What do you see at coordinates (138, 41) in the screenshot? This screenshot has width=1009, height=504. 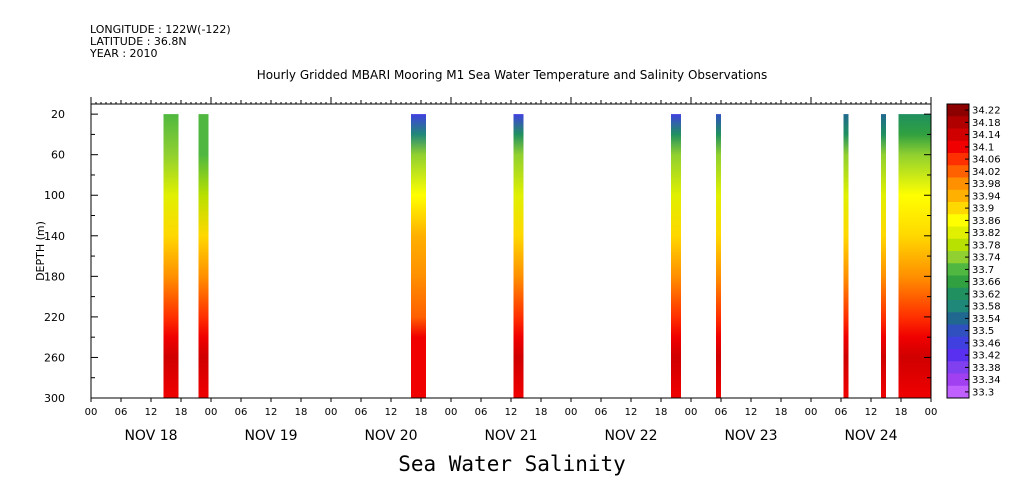 I see `latitude-label: LATITUDE : 36.8N` at bounding box center [138, 41].